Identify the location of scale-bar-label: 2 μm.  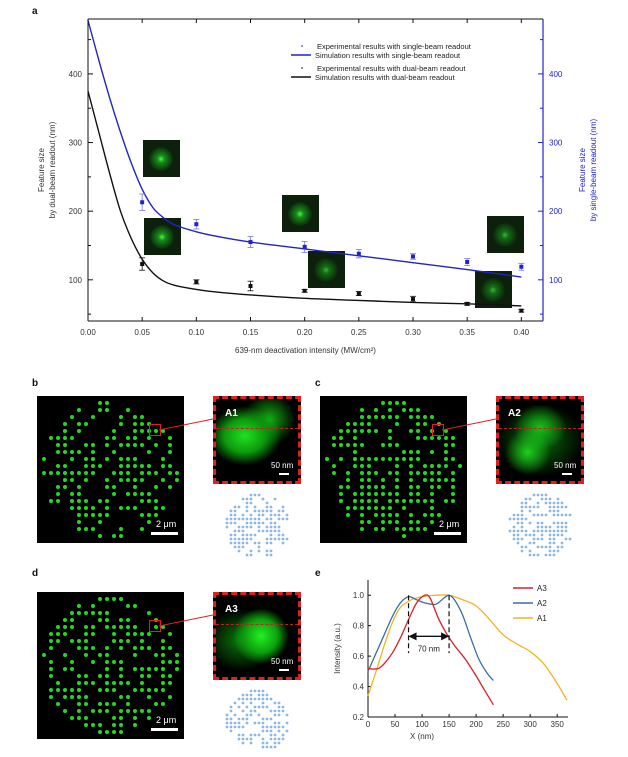
(449, 524).